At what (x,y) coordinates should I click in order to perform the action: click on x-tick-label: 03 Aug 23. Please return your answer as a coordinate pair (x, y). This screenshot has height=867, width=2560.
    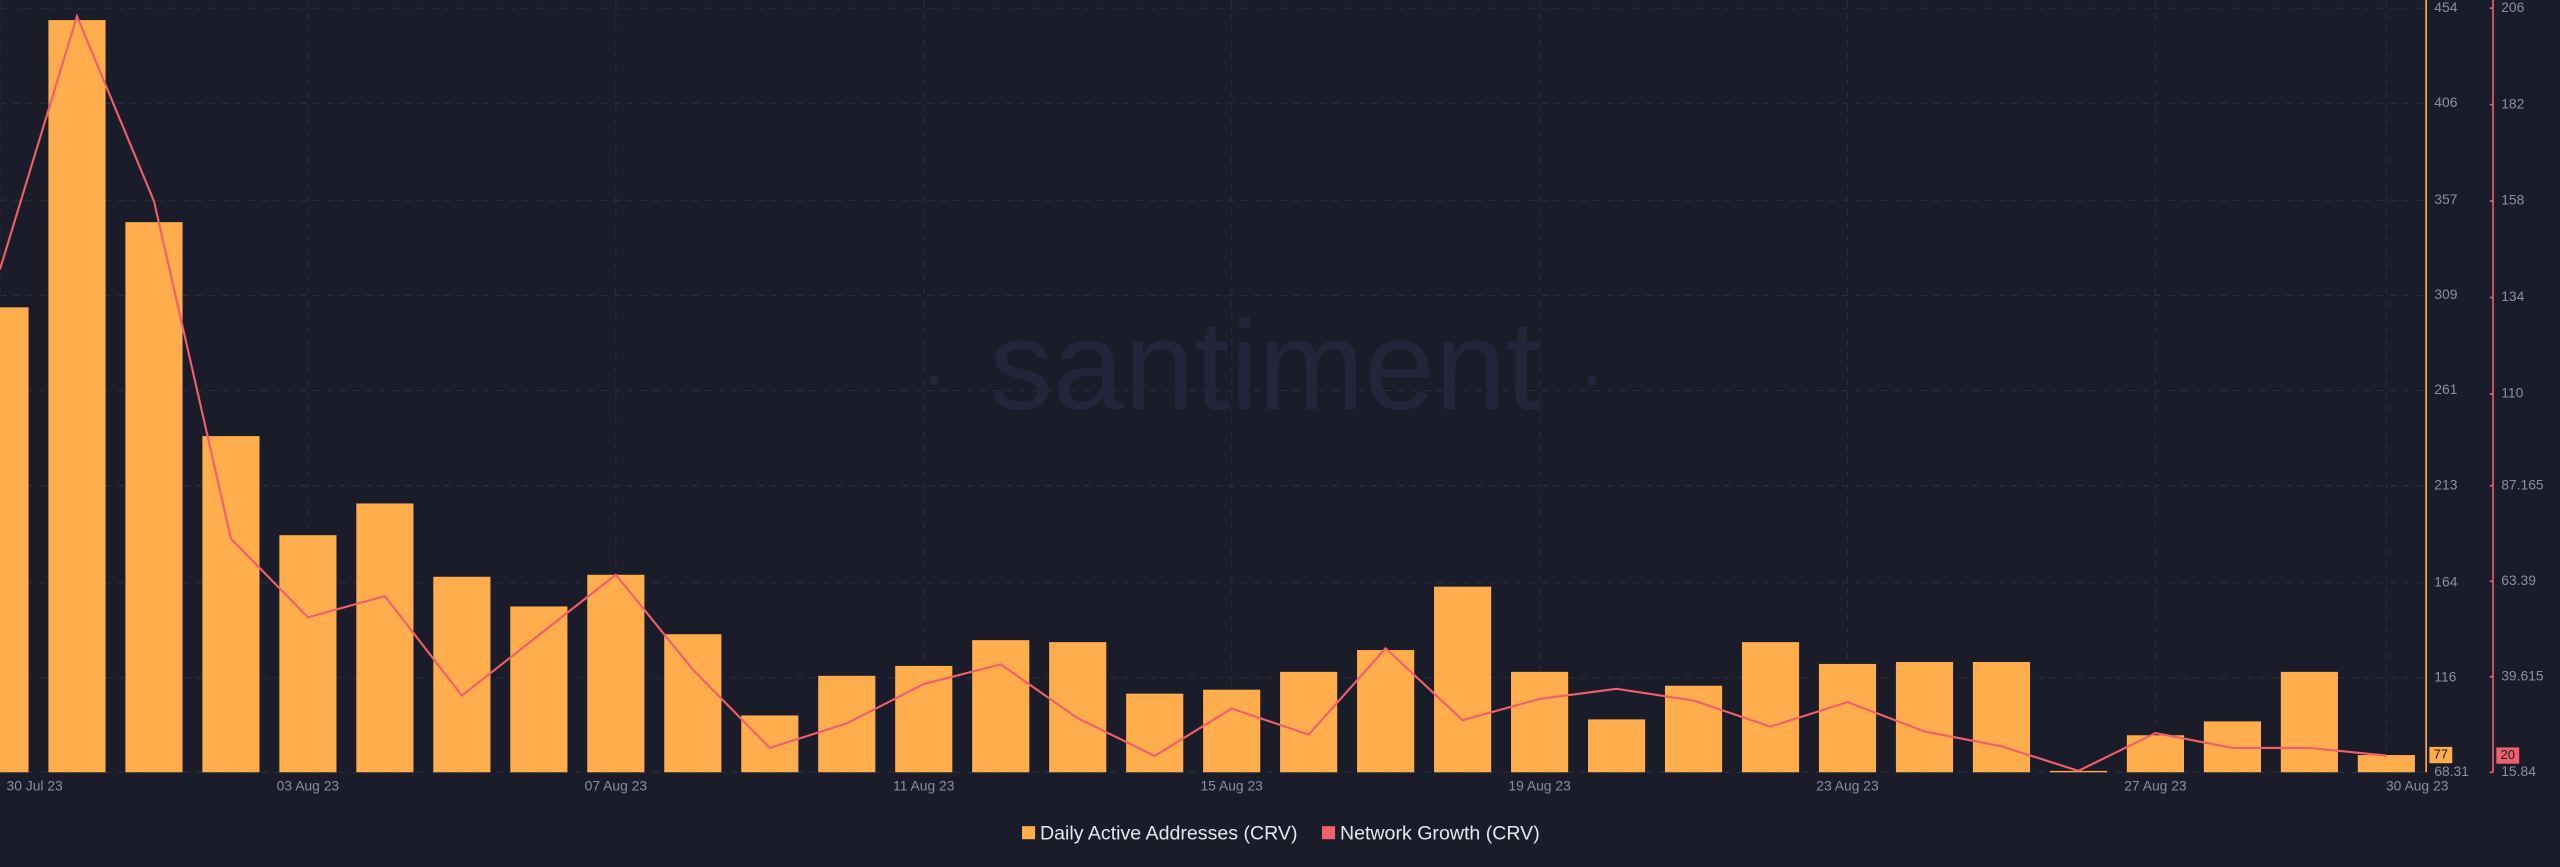
    Looking at the image, I should click on (308, 786).